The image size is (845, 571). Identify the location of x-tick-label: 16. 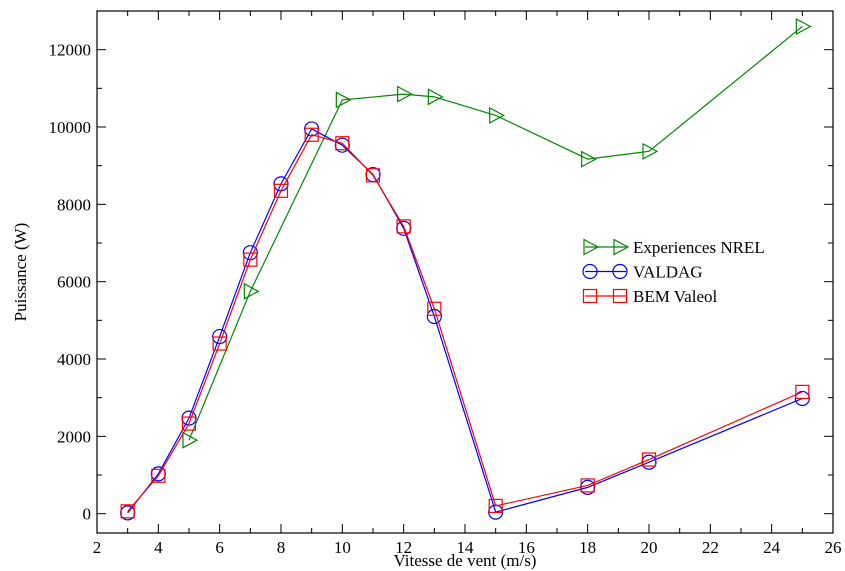
(526, 547).